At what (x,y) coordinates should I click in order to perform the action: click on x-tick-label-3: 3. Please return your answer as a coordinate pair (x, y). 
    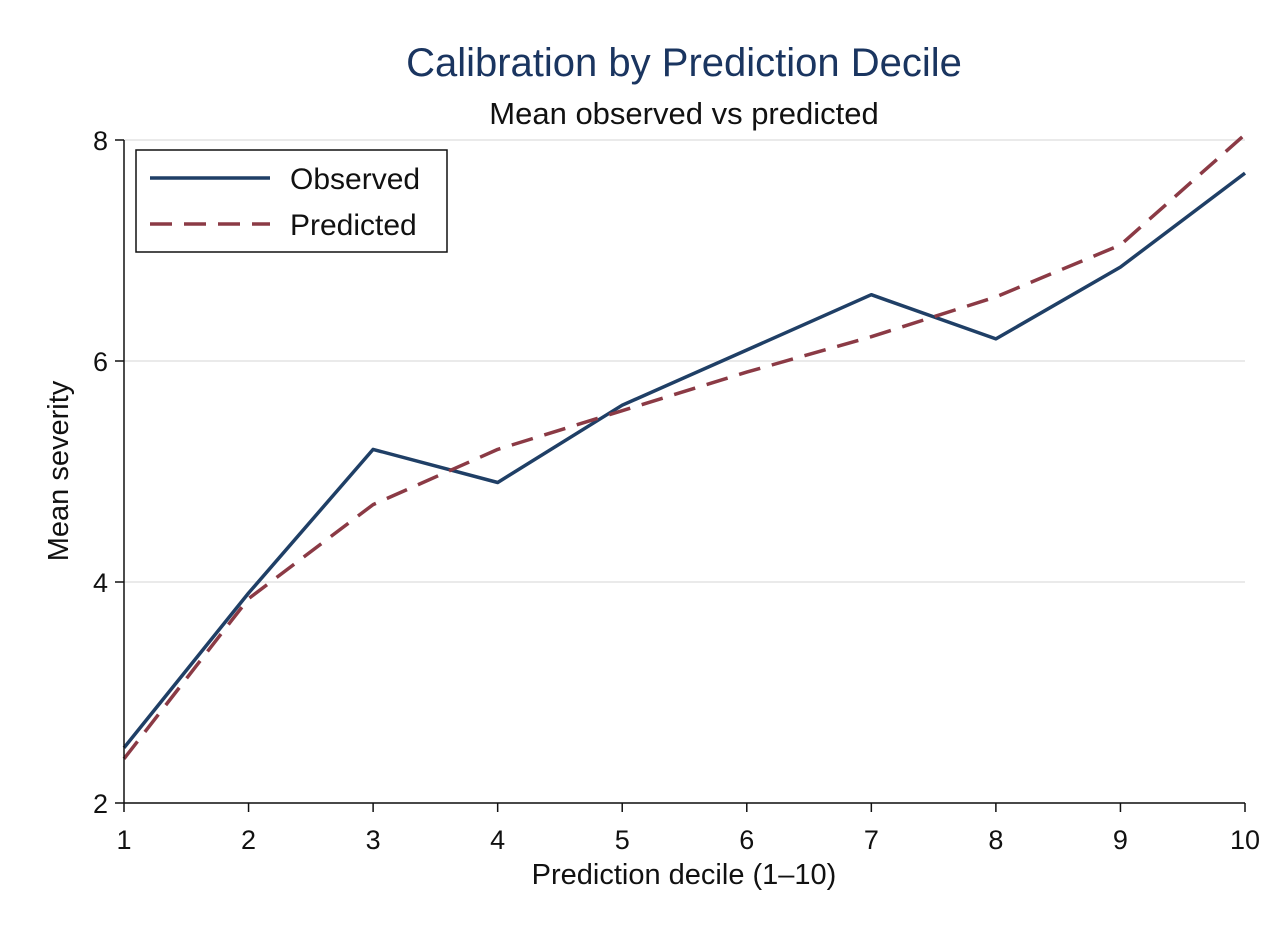
    Looking at the image, I should click on (373, 840).